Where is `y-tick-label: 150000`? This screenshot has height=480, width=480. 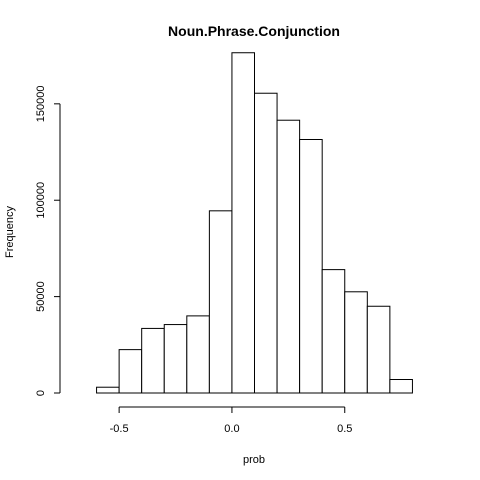 y-tick-label: 150000 is located at coordinates (41, 103).